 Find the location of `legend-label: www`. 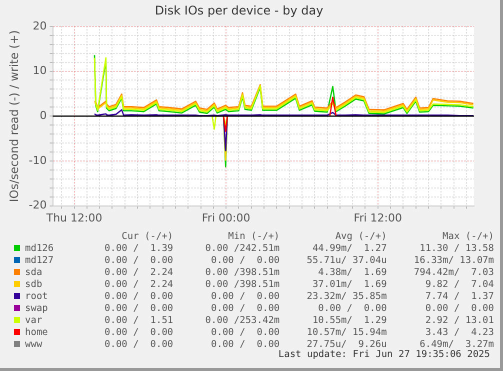

legend-label: www is located at coordinates (34, 344).